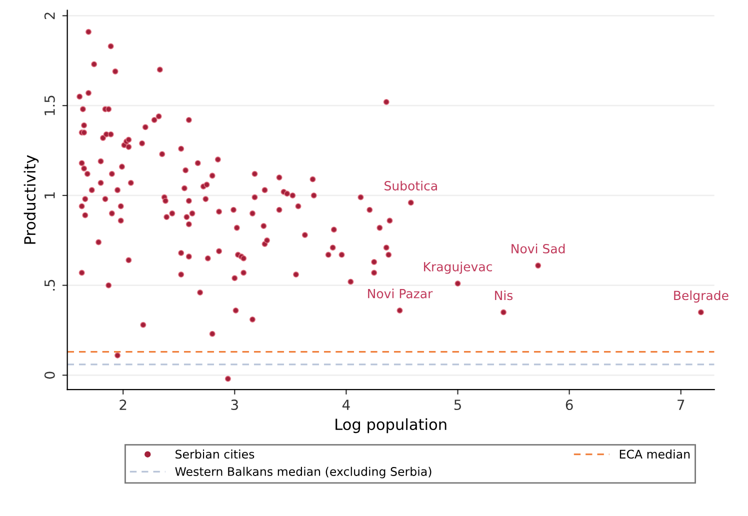 This screenshot has height=516, width=748. Describe the element at coordinates (410, 185) in the screenshot. I see `annotation: Subotica` at that location.